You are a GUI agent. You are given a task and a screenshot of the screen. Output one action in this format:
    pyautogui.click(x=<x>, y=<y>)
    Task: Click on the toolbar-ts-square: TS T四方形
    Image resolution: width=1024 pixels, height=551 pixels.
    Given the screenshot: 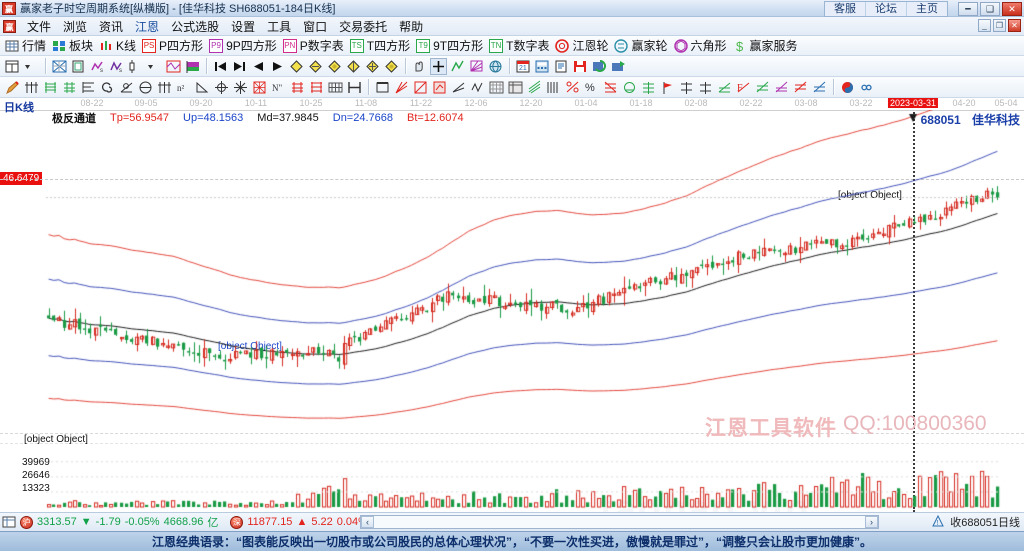 What is the action you would take?
    pyautogui.click(x=381, y=46)
    